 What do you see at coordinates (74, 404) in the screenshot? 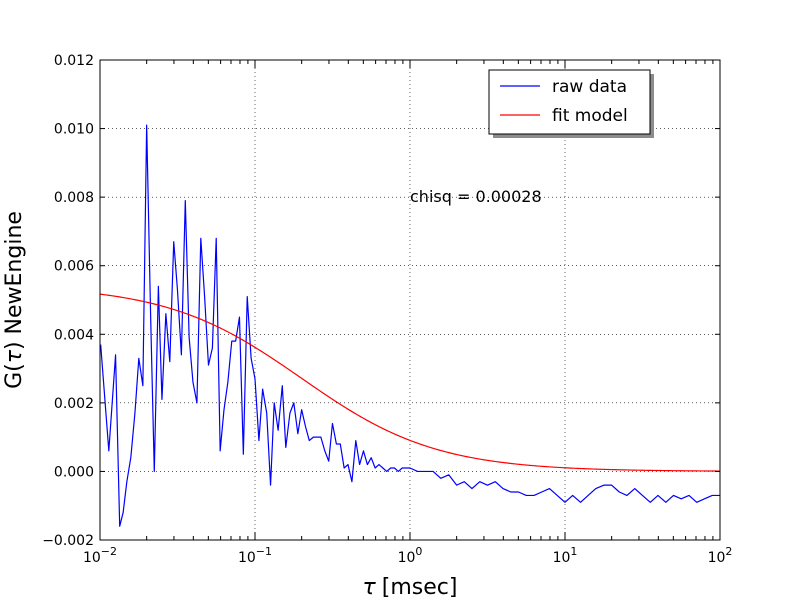
I see `y-tick-label: 0.002` at bounding box center [74, 404].